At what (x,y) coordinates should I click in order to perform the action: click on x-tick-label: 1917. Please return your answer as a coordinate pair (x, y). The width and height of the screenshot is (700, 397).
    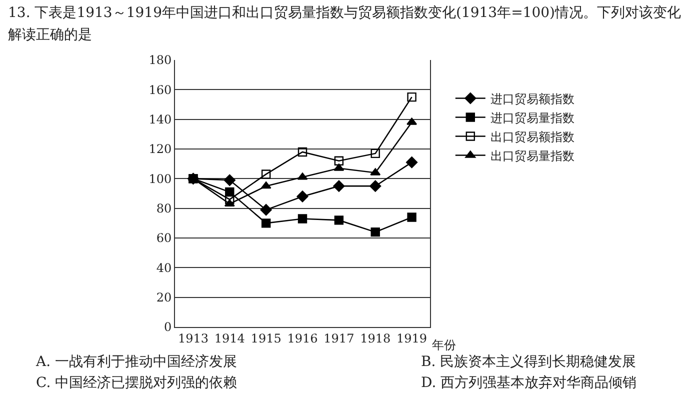
    Looking at the image, I should click on (339, 338).